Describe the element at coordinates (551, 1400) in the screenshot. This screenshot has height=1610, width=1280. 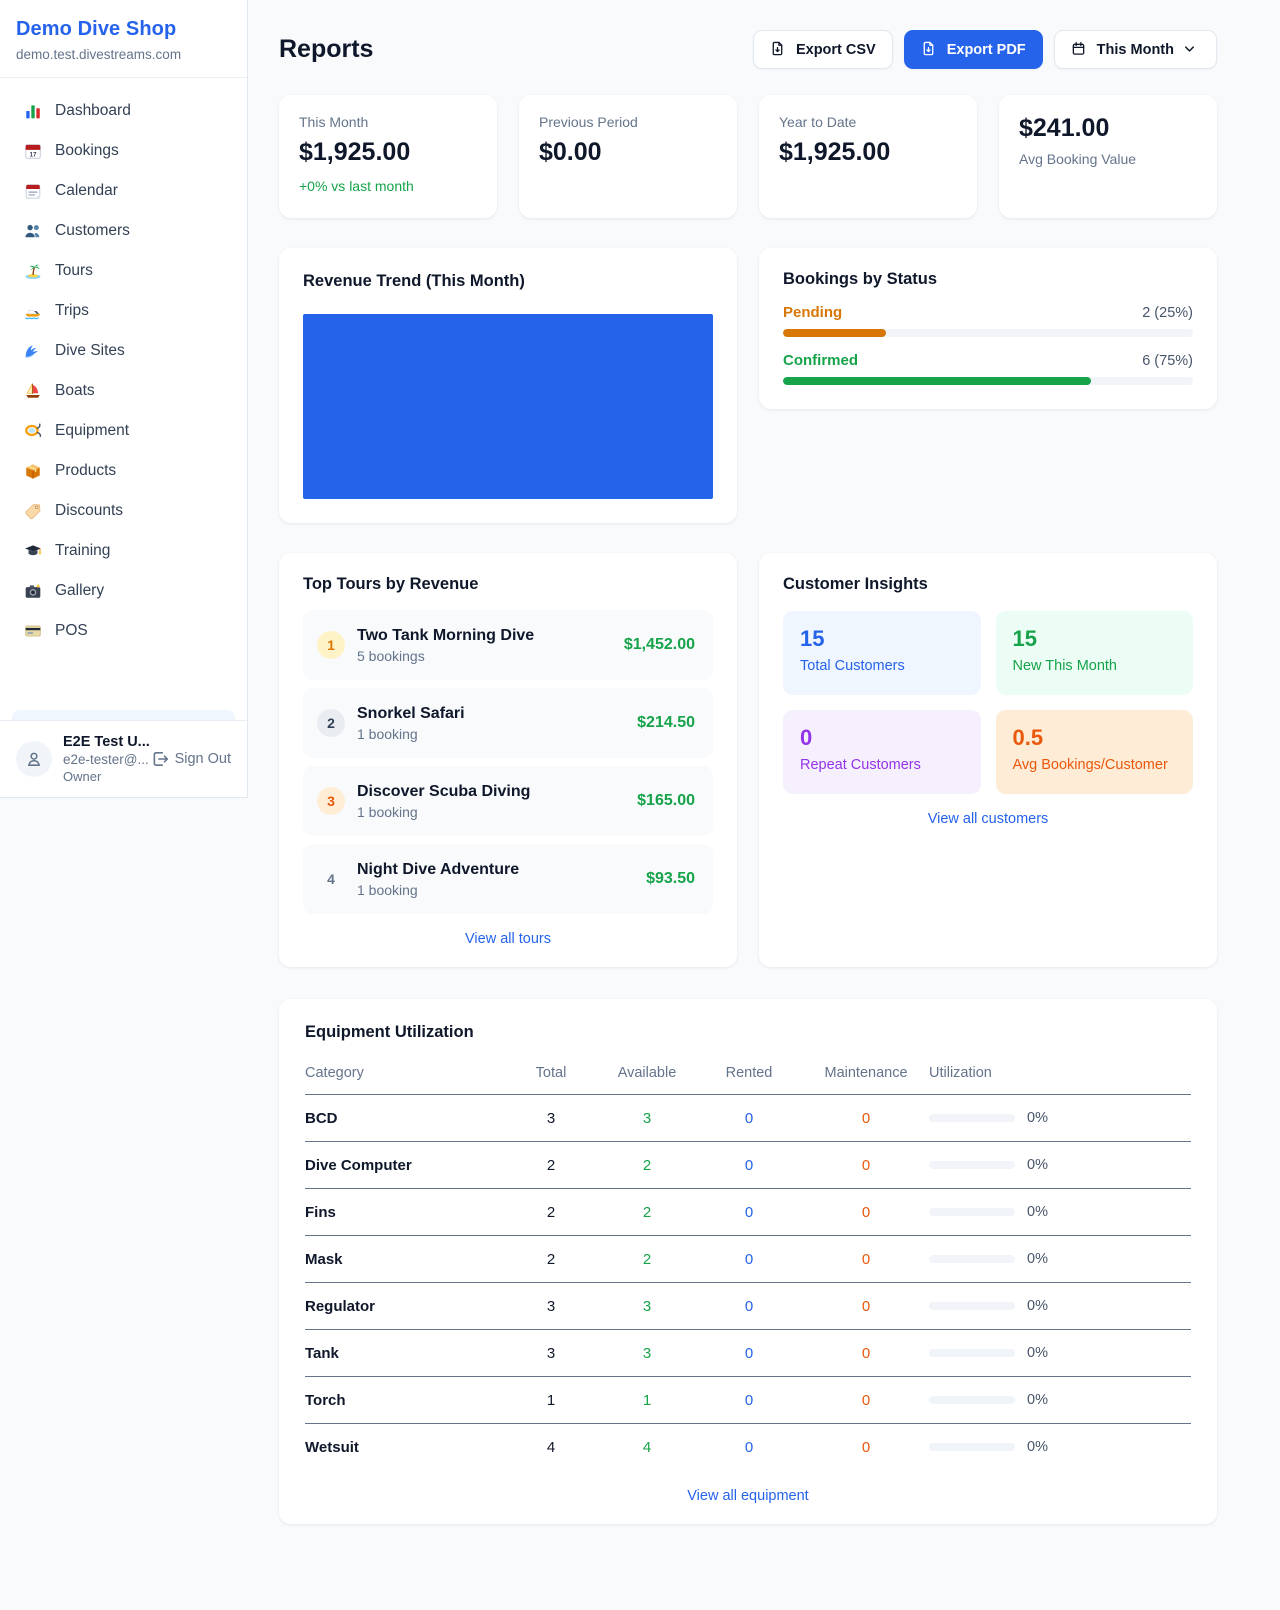
I see `equipment-total: 1` at that location.